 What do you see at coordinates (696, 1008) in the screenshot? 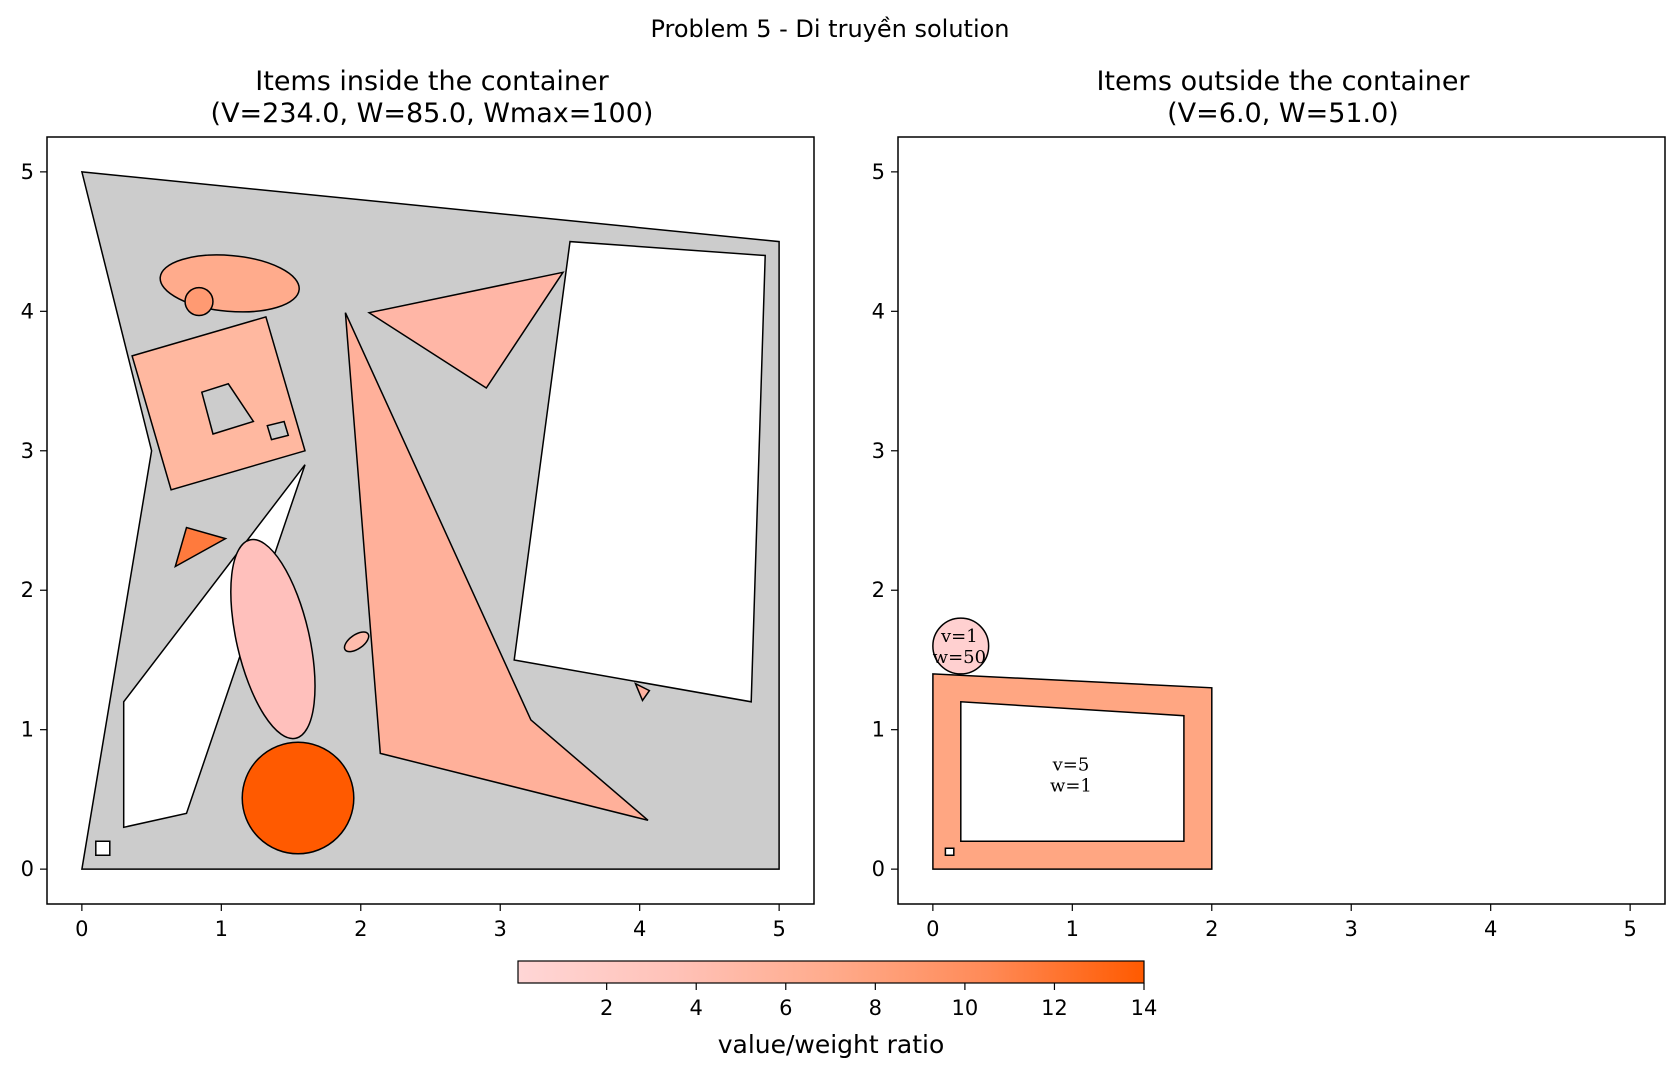
I see `colorbar-tick-label: 4` at bounding box center [696, 1008].